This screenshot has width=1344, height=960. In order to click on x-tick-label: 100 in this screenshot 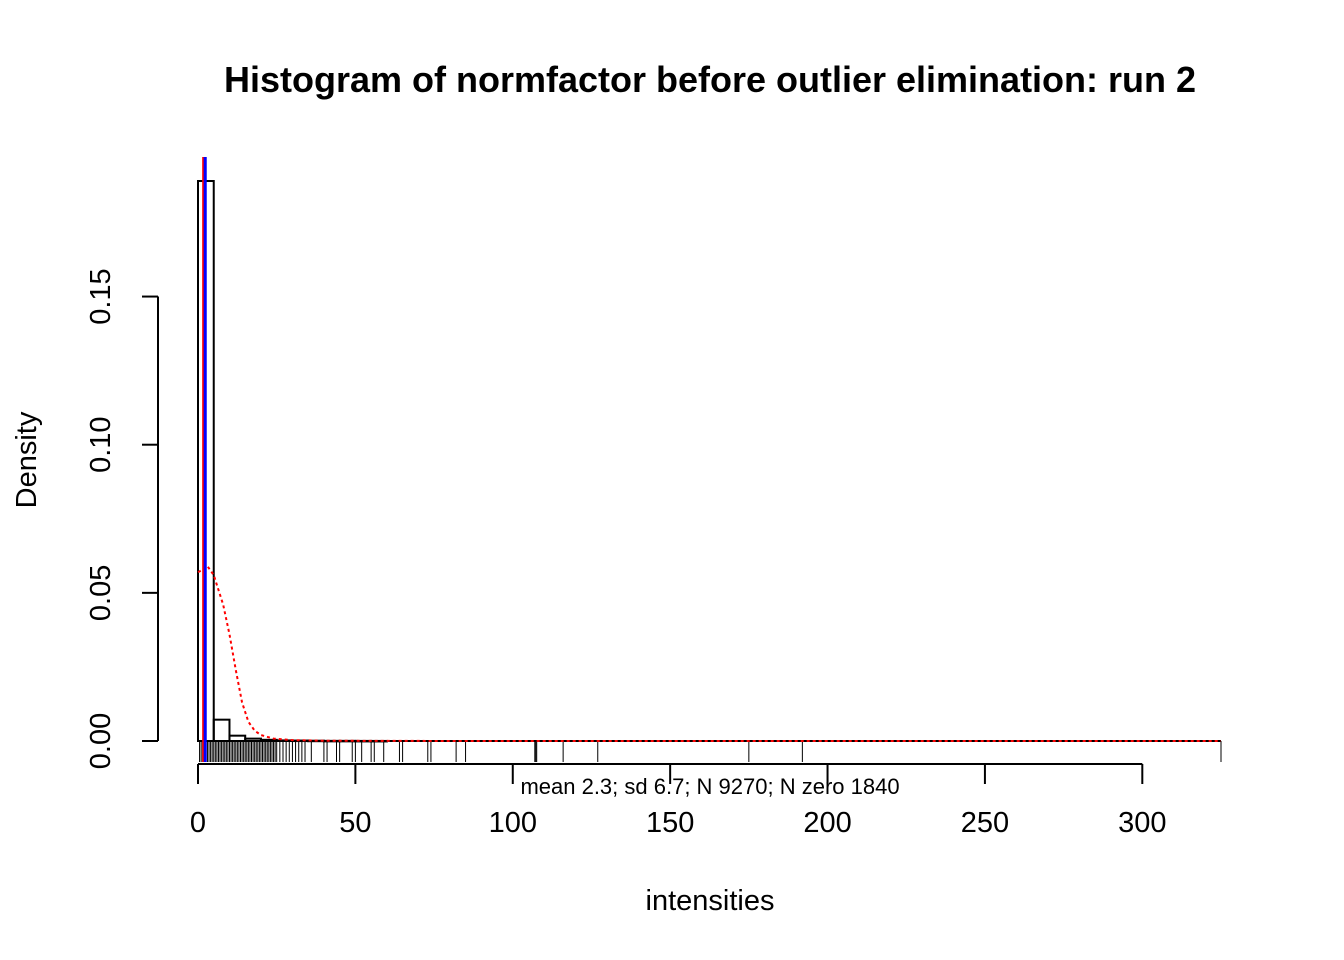, I will do `click(513, 823)`.